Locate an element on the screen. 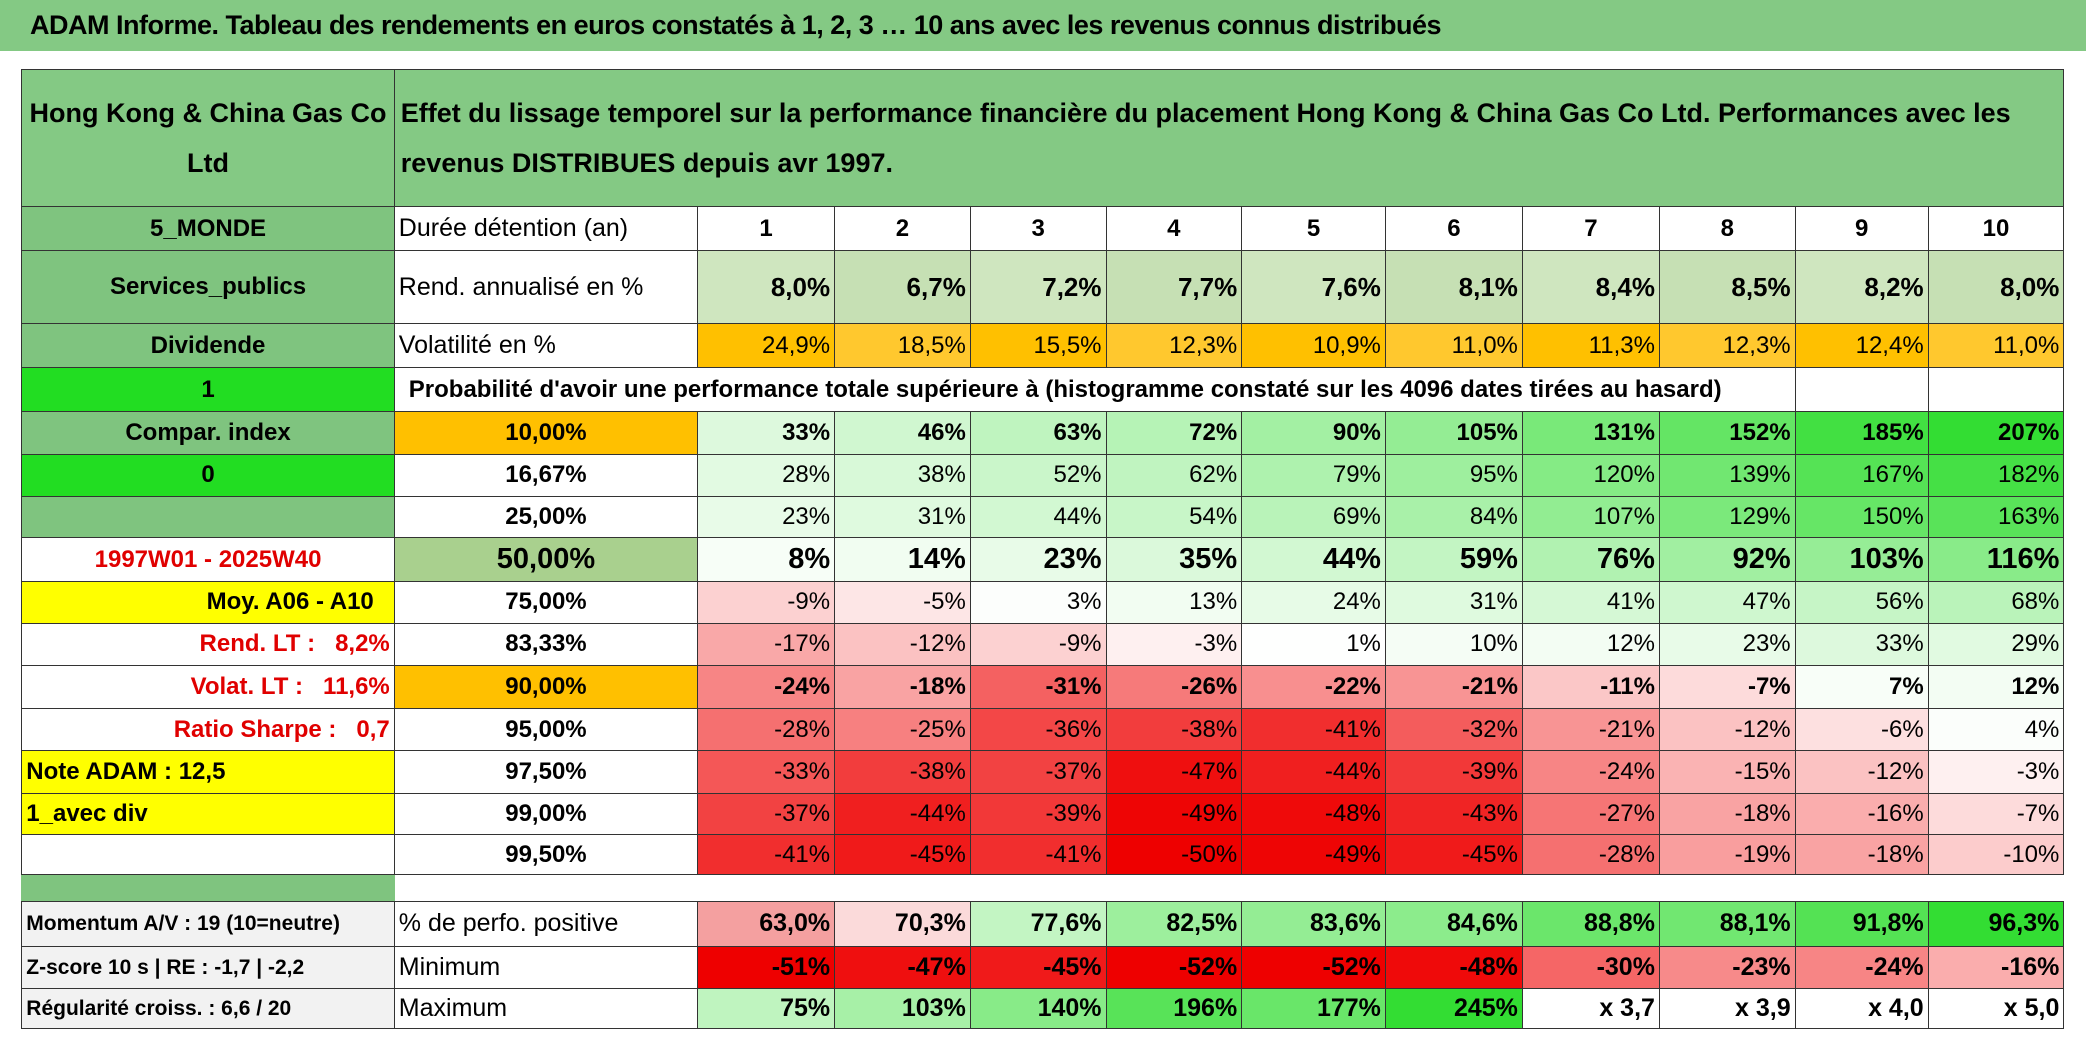 Image resolution: width=2086 pixels, height=1044 pixels. value-cell: 107% is located at coordinates (1590, 517).